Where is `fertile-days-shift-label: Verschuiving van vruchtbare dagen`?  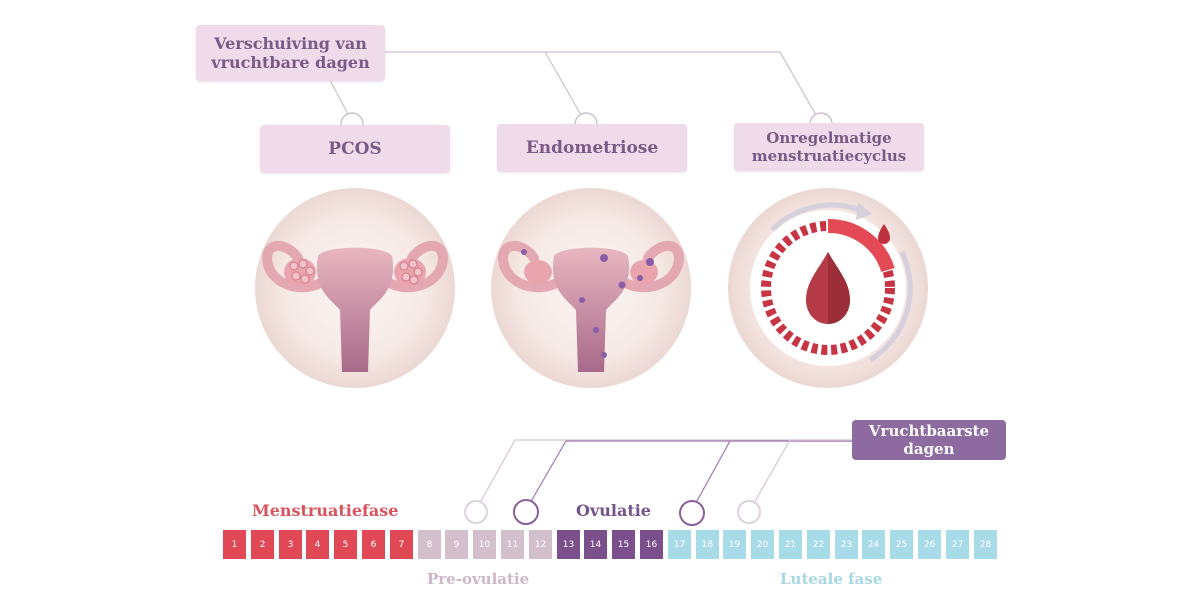
fertile-days-shift-label: Verschuiving van vruchtbare dagen is located at coordinates (290, 52).